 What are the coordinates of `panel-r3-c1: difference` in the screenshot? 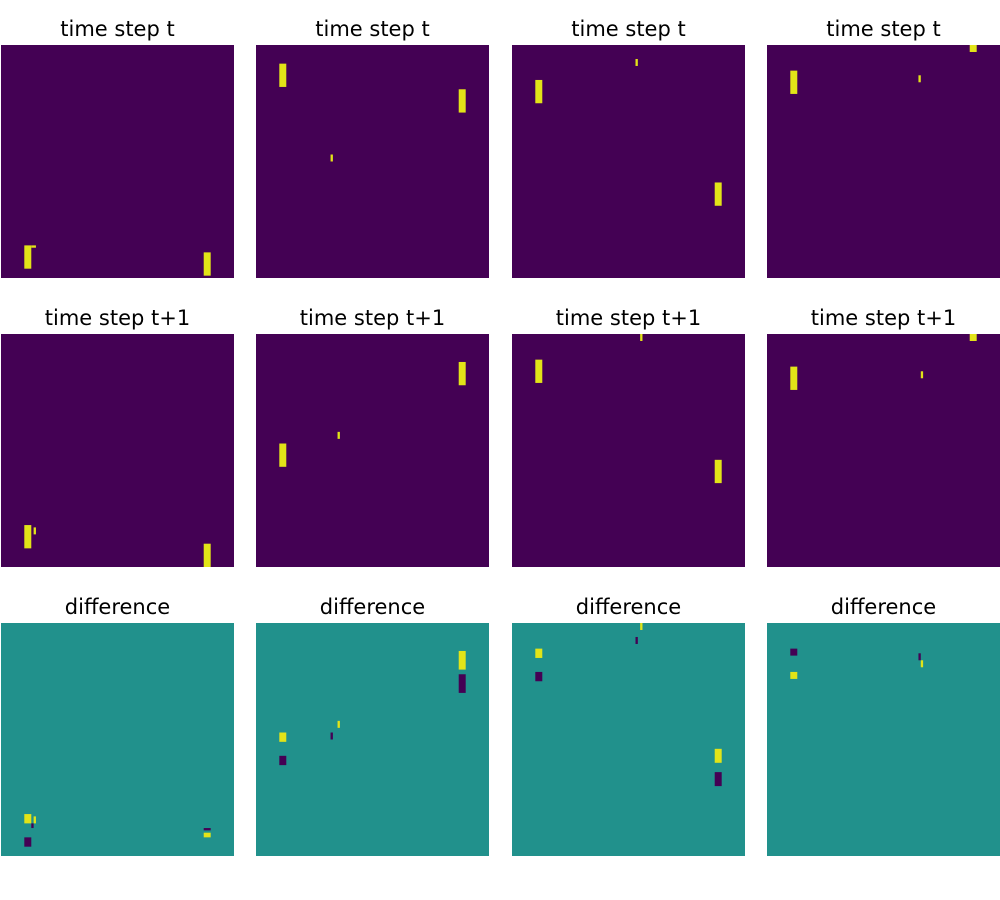 It's located at (117, 725).